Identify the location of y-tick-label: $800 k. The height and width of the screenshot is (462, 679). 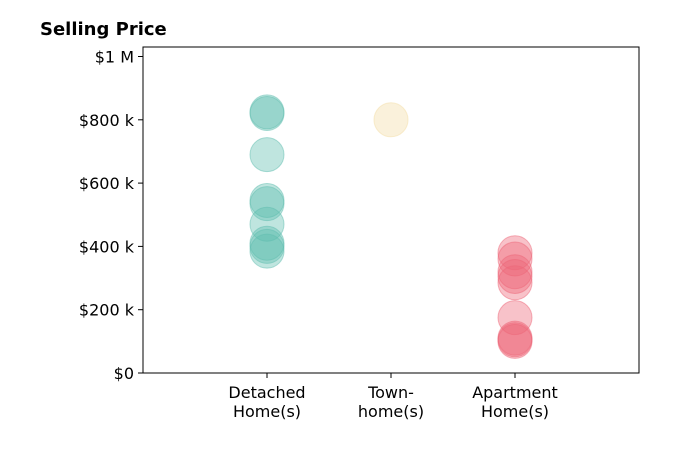
(107, 120).